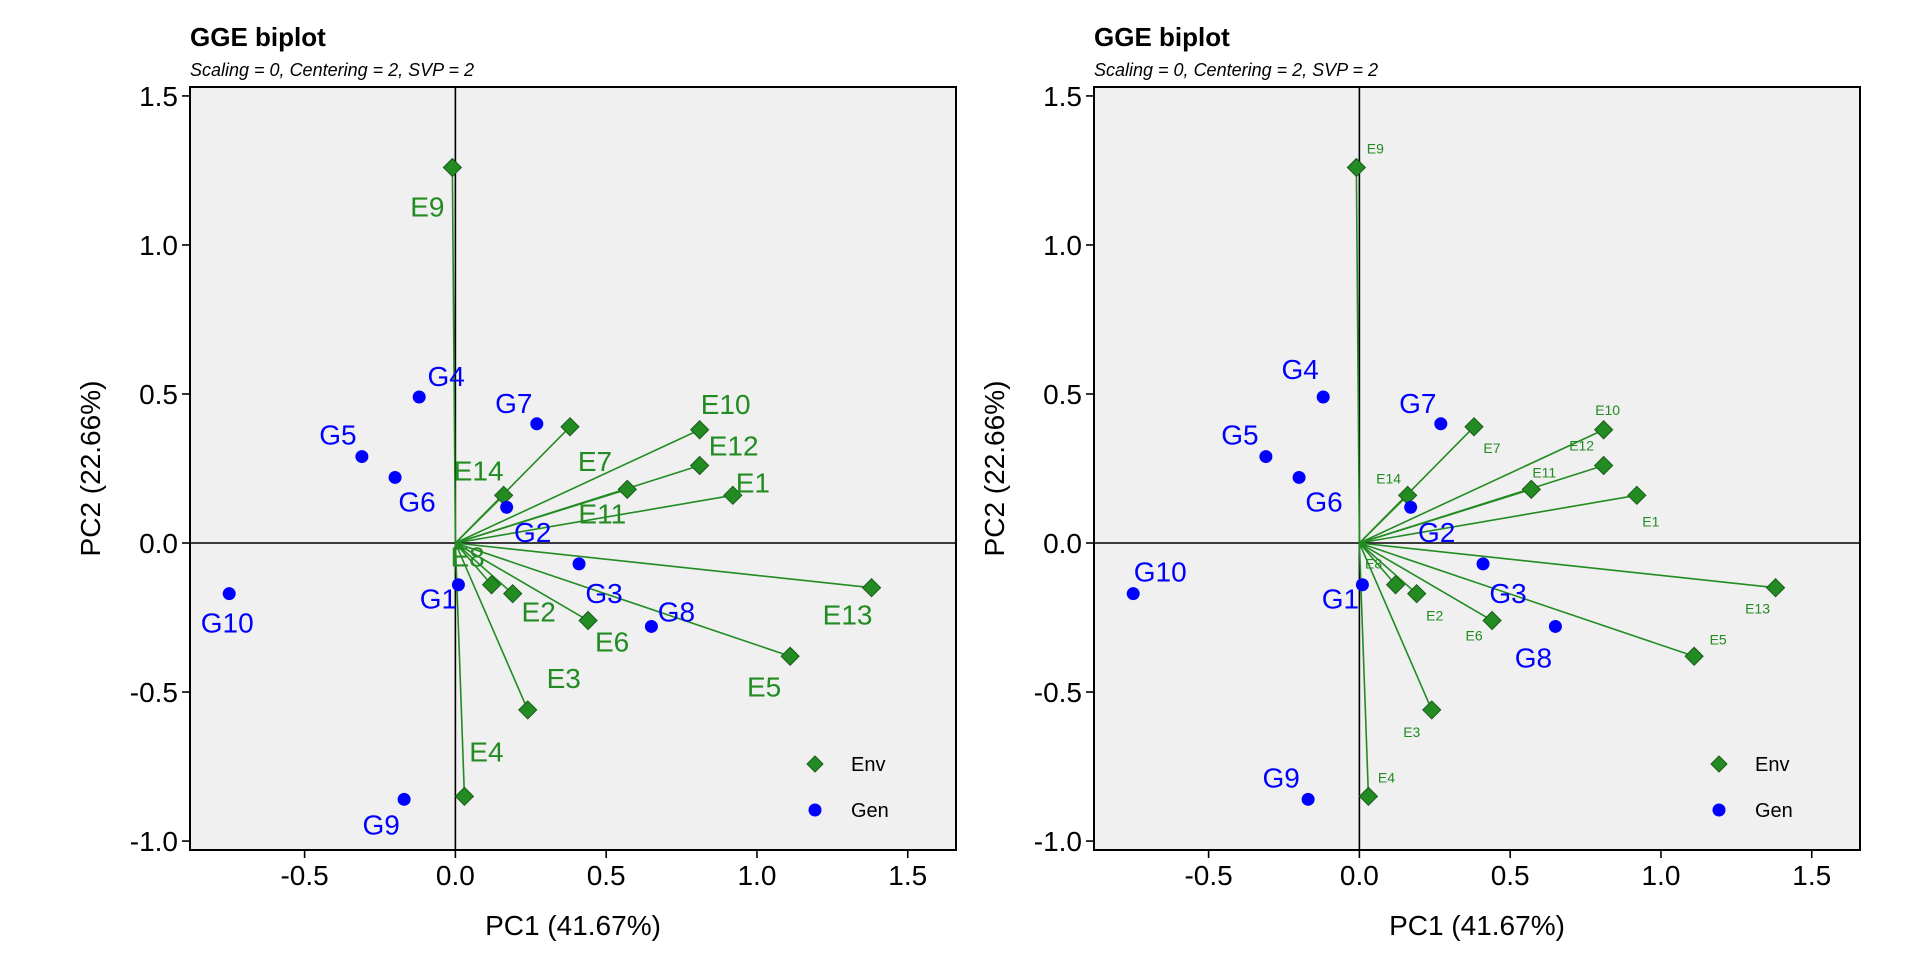 This screenshot has width=1920, height=960. What do you see at coordinates (1719, 810) in the screenshot?
I see `legend-gen-marker` at bounding box center [1719, 810].